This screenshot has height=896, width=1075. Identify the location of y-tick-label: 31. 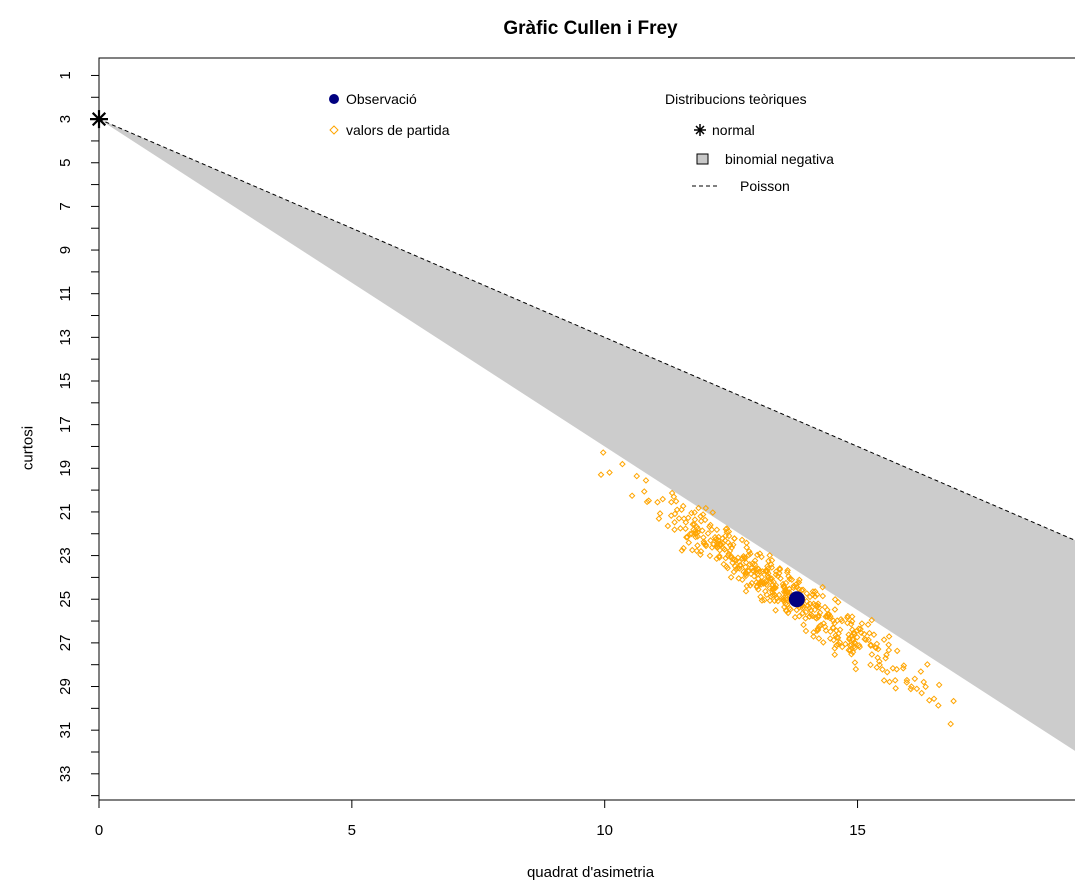
(65, 730).